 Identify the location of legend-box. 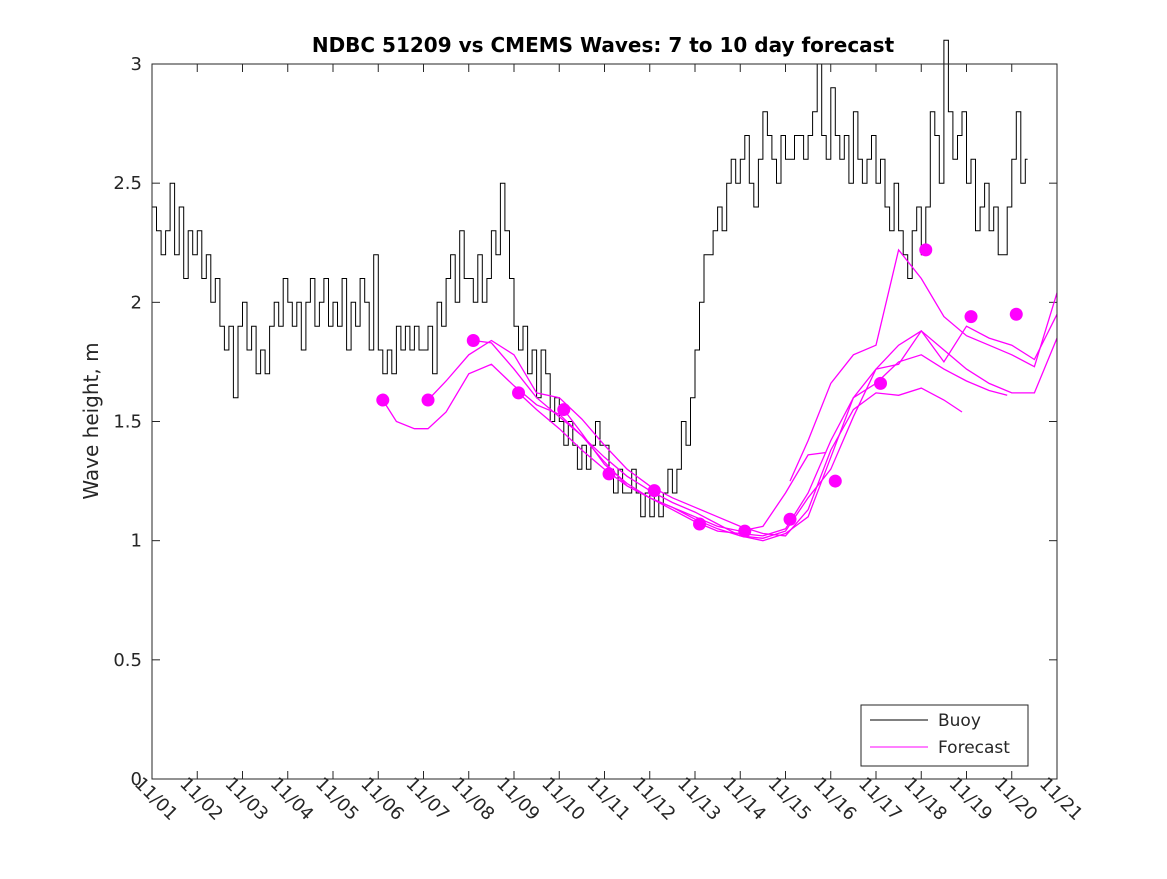
(944, 735).